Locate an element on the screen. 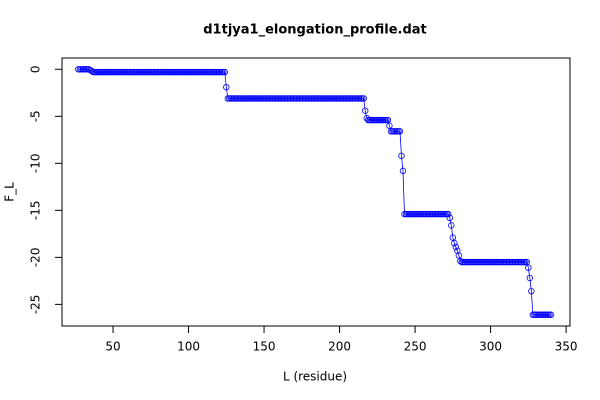 The height and width of the screenshot is (400, 600). y-tick-label: -25 is located at coordinates (36, 305).